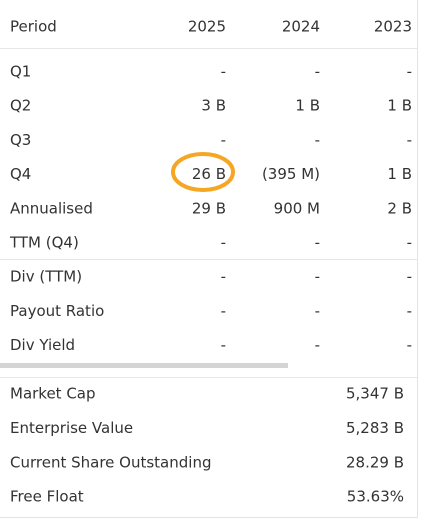 This screenshot has height=520, width=423. I want to click on row-label: Annualised, so click(51, 208).